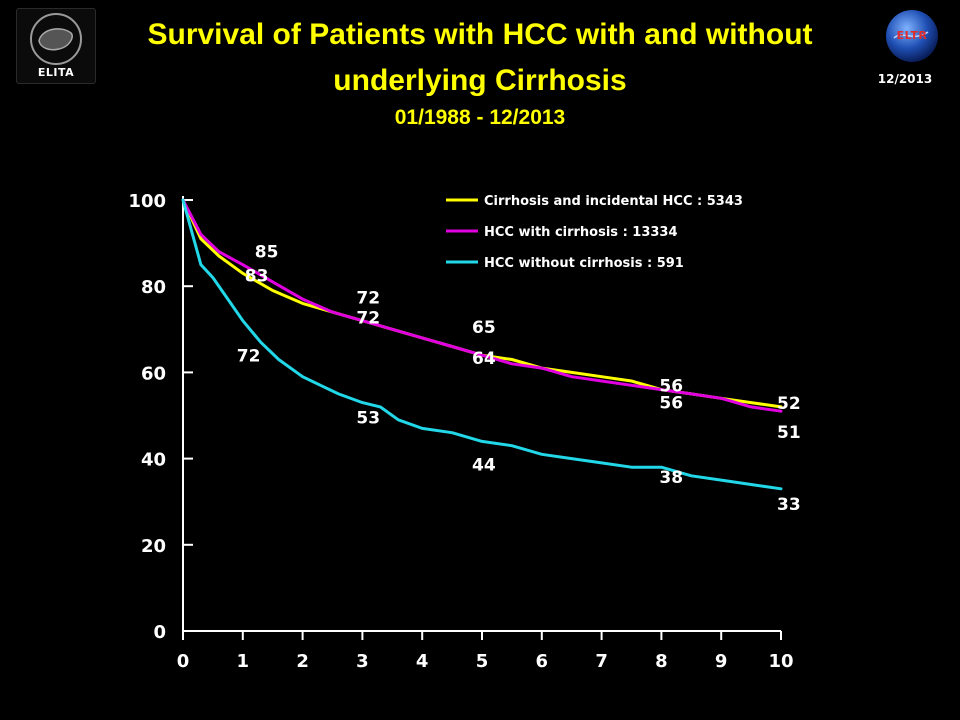 Image resolution: width=960 pixels, height=720 pixels. What do you see at coordinates (601, 661) in the screenshot?
I see `x-tick-label: 7` at bounding box center [601, 661].